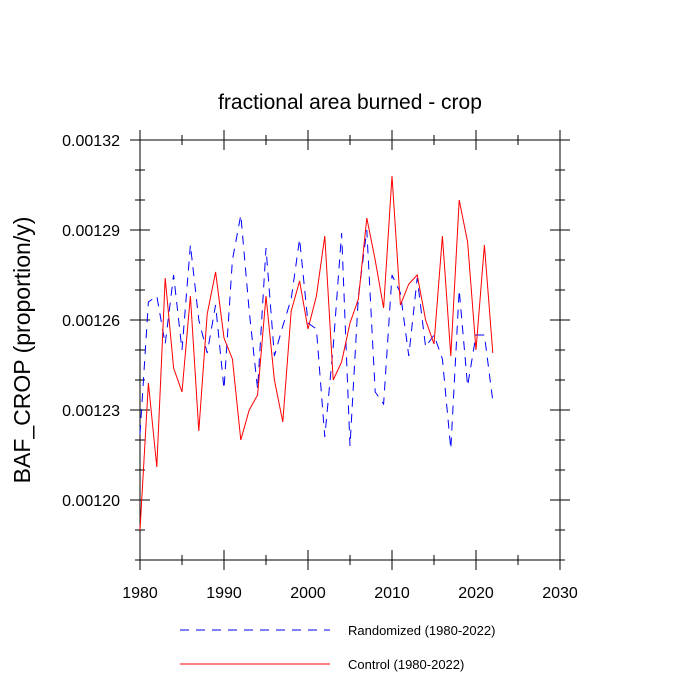  I want to click on y-tick-label: 0.00132, so click(91, 141).